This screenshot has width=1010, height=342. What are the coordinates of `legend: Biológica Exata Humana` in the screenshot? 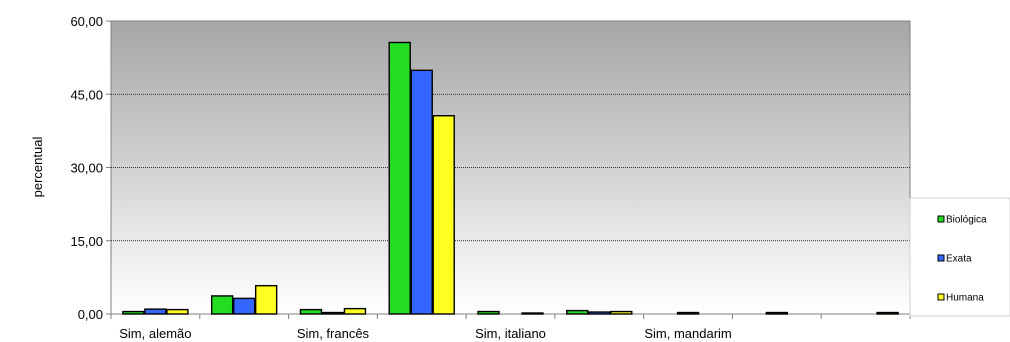 It's located at (959, 257).